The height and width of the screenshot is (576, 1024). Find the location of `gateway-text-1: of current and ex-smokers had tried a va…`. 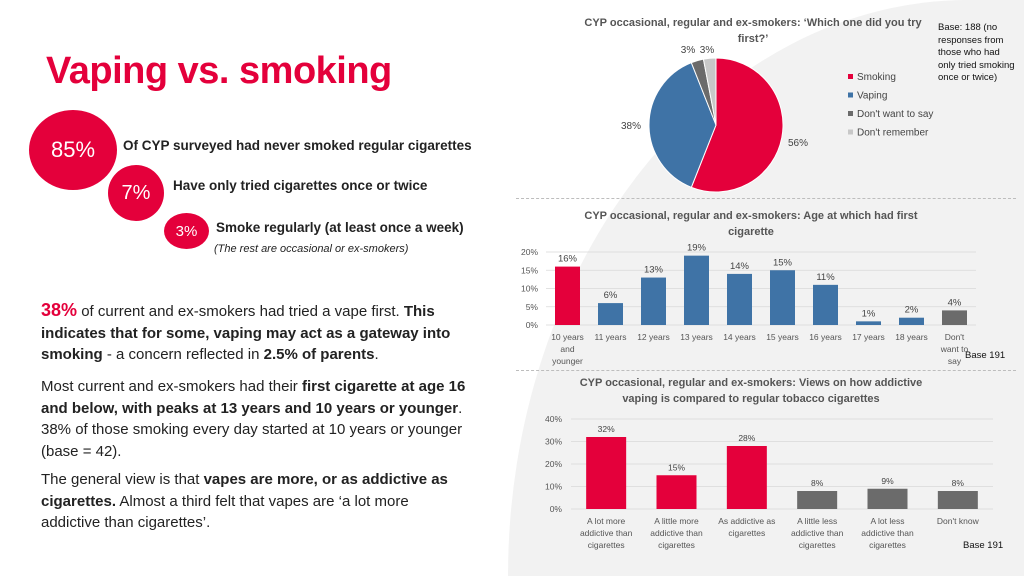

gateway-text-1: of current and ex-smokers had tried a va… is located at coordinates (240, 311).